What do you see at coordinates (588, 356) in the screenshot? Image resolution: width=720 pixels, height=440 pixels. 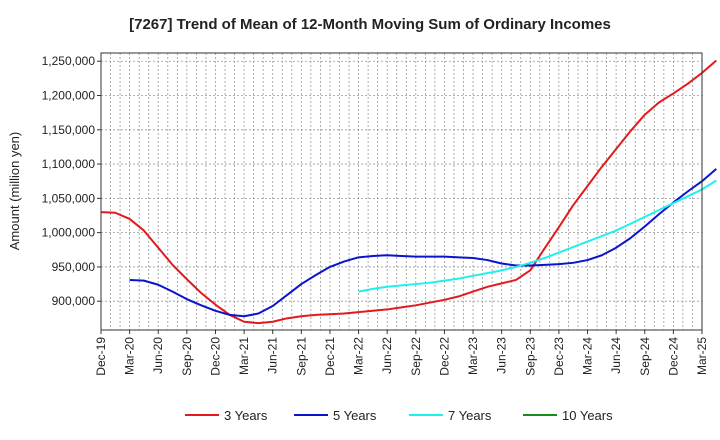 I see `x-tick-label: Mar-24` at bounding box center [588, 356].